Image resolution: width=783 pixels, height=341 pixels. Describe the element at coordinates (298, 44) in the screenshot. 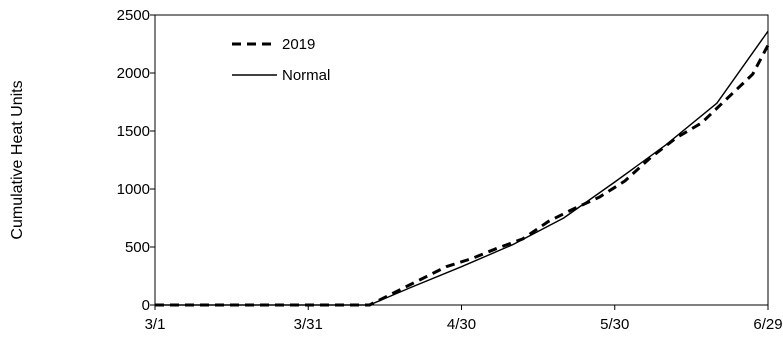

I see `legend-label: 2019` at that location.